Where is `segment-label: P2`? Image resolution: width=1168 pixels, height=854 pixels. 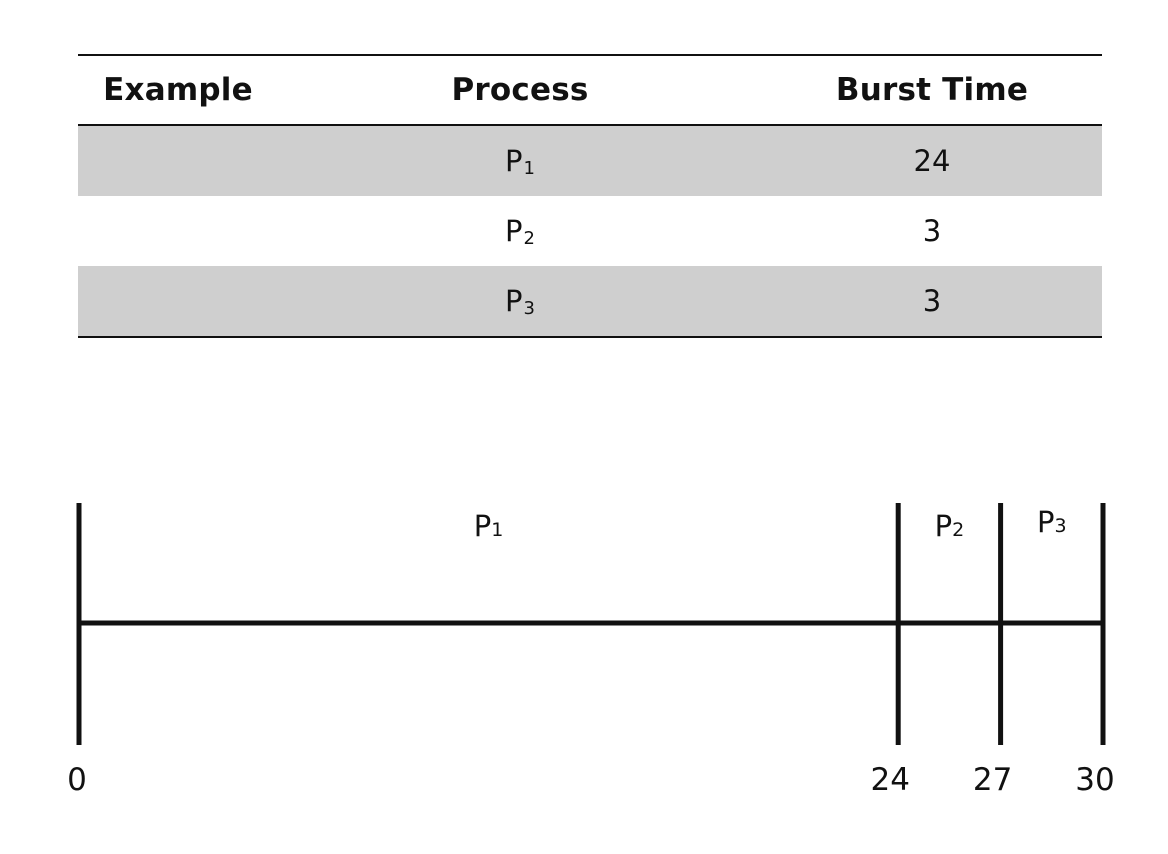 segment-label: P2 is located at coordinates (950, 526).